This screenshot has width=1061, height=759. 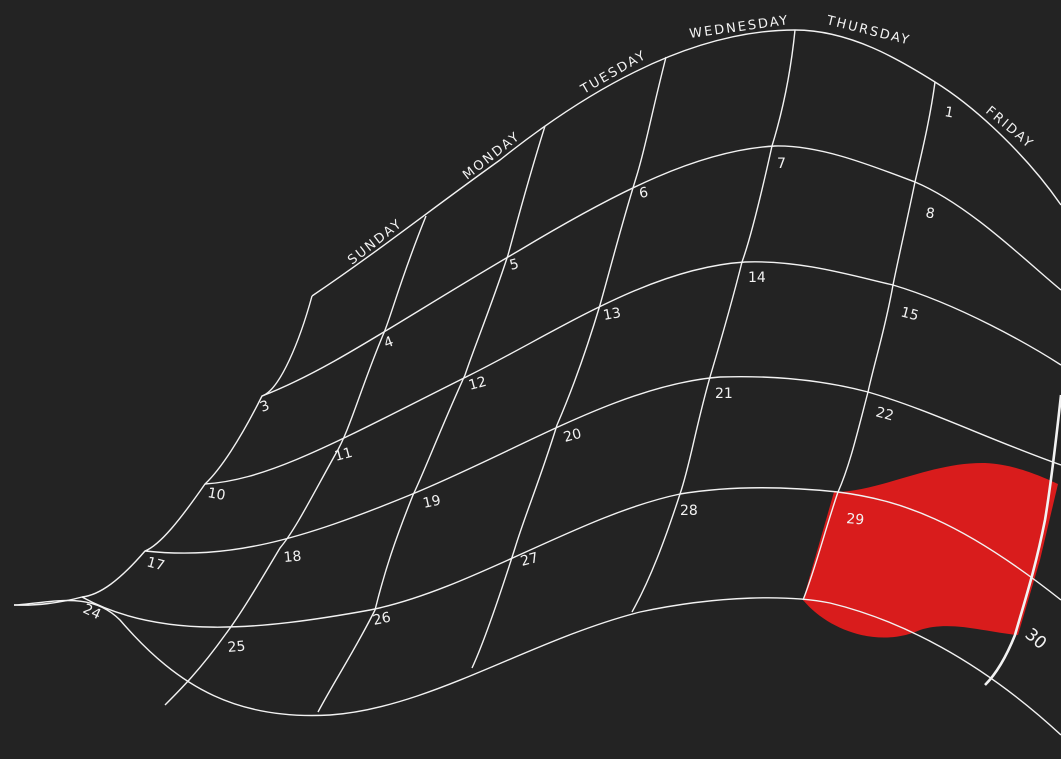 What do you see at coordinates (389, 343) in the screenshot?
I see `date-4: 4` at bounding box center [389, 343].